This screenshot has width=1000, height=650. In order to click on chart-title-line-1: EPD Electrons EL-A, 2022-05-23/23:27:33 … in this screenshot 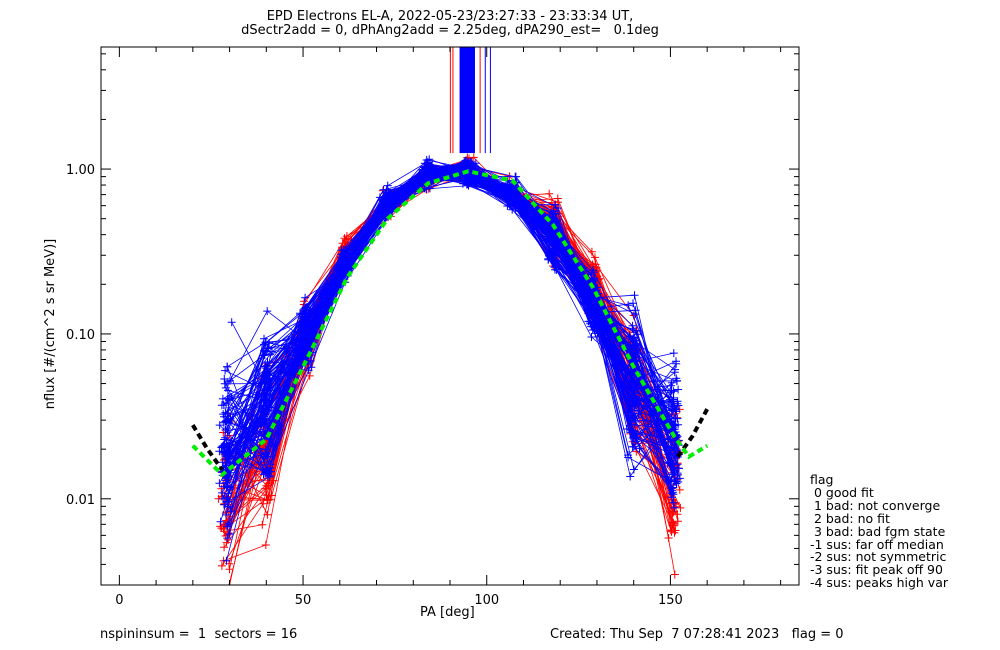, I will do `click(450, 16)`.